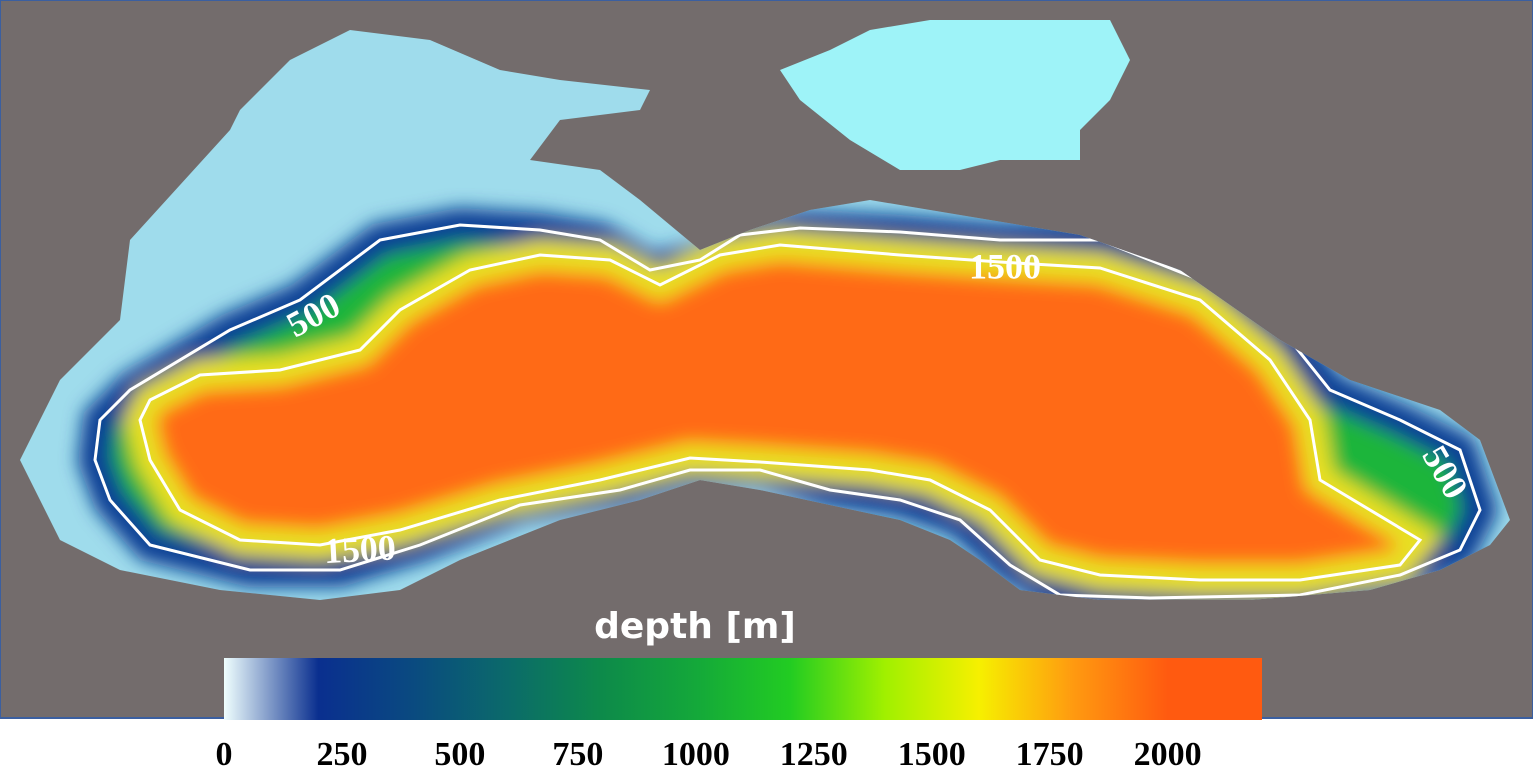 The image size is (1533, 775). Describe the element at coordinates (577, 754) in the screenshot. I see `colorbar-tick-label: 750` at that location.